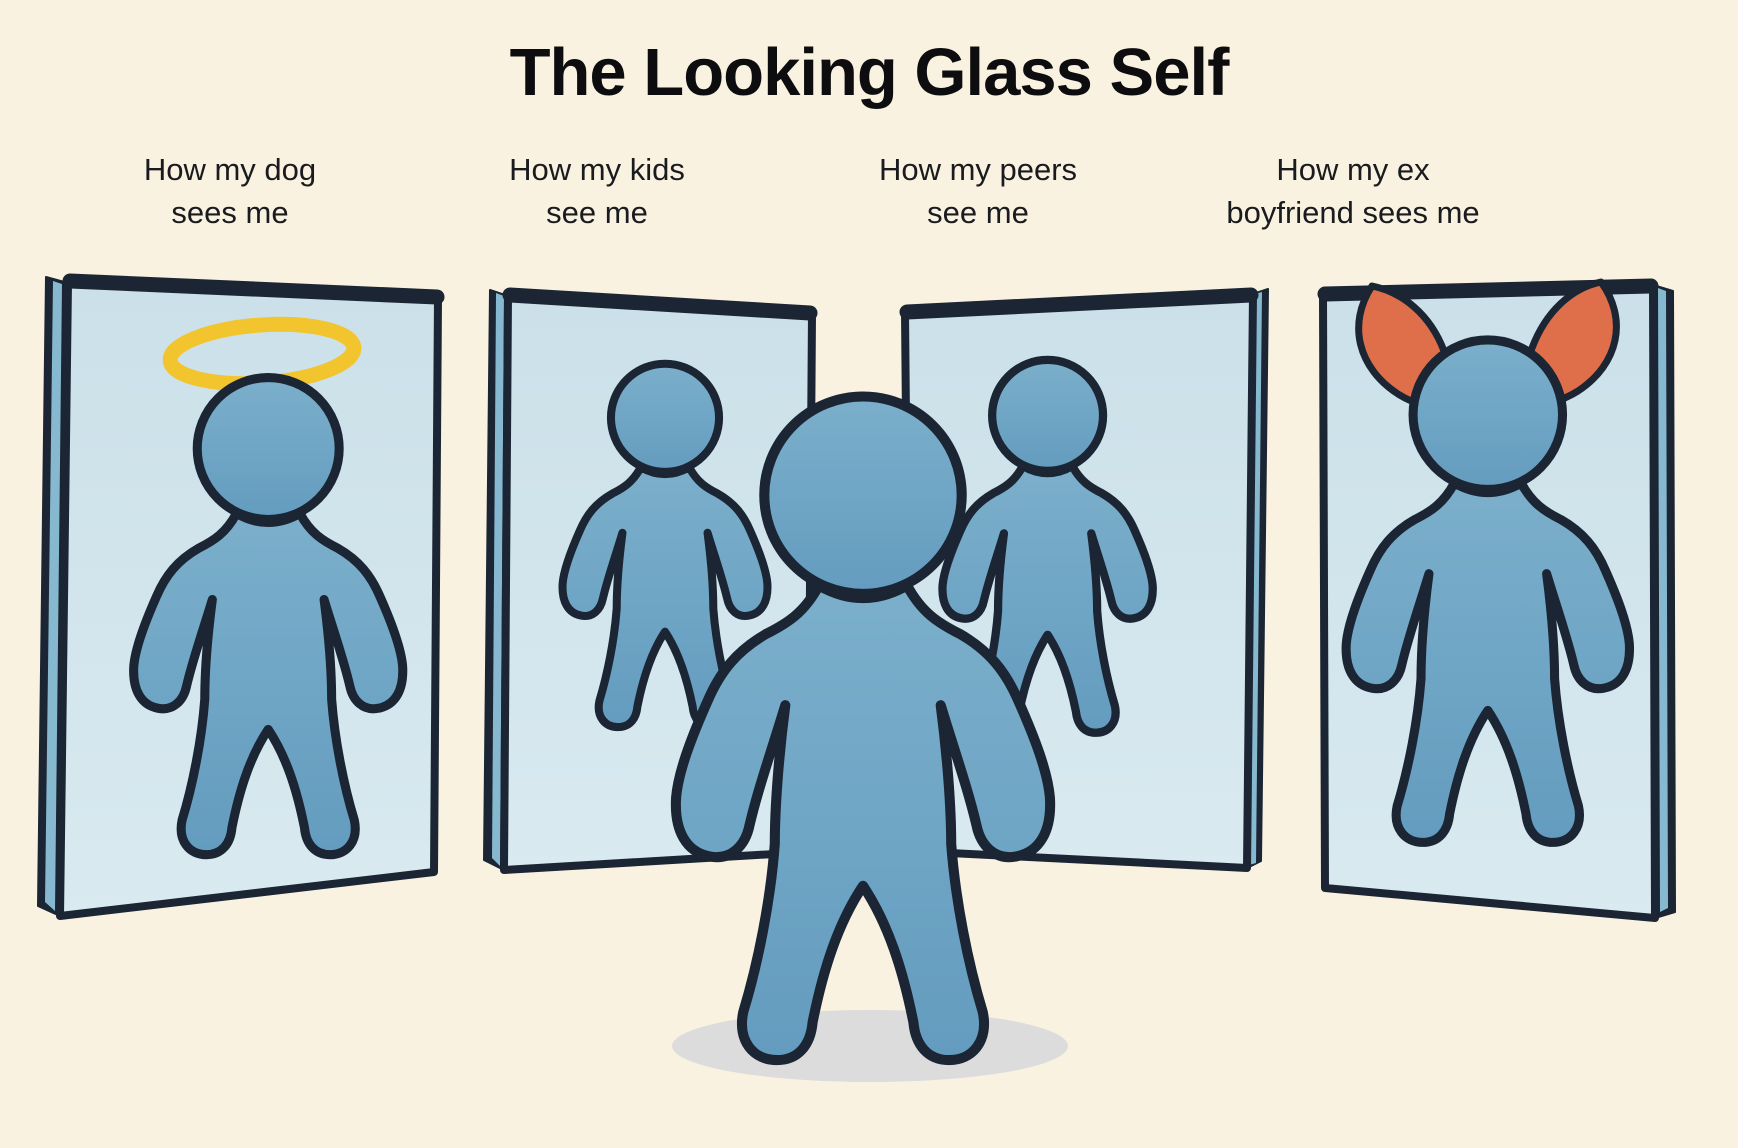  I want to click on mirror-kids-glass-edge, so click(498, 579).